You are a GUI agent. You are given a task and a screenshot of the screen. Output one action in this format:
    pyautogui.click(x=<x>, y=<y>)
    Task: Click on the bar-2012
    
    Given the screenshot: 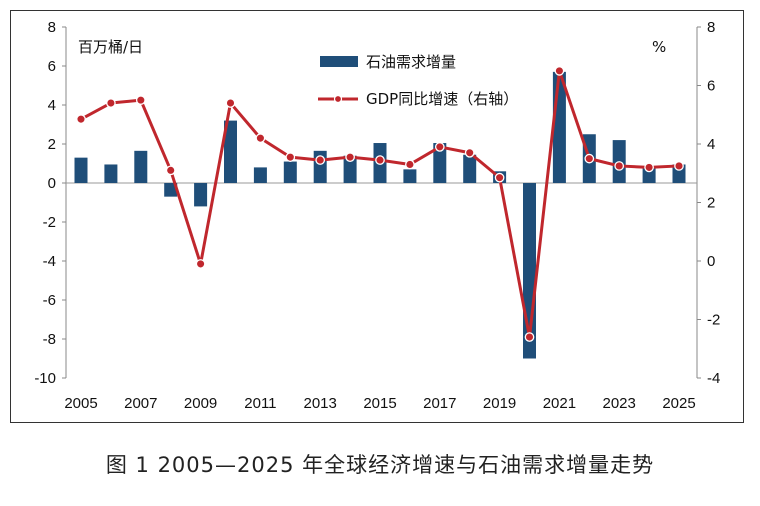 What is the action you would take?
    pyautogui.click(x=290, y=172)
    